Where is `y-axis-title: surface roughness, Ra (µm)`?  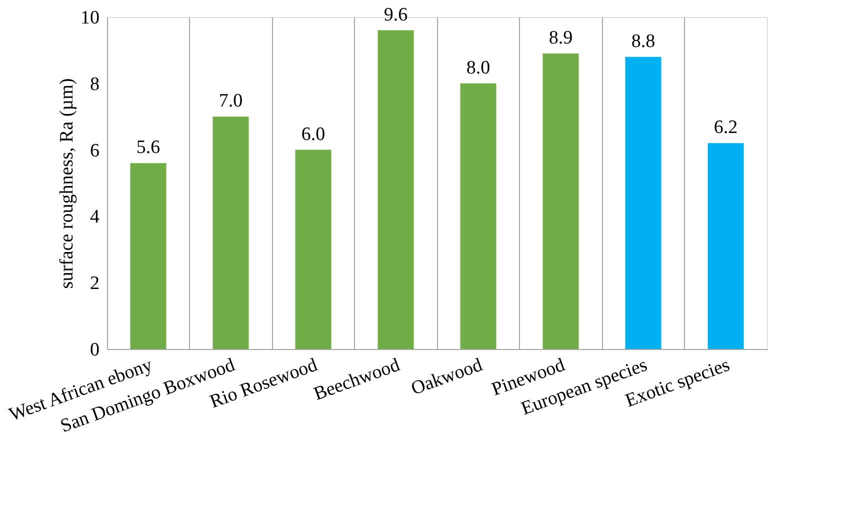
y-axis-title: surface roughness, Ra (µm) is located at coordinates (67, 183).